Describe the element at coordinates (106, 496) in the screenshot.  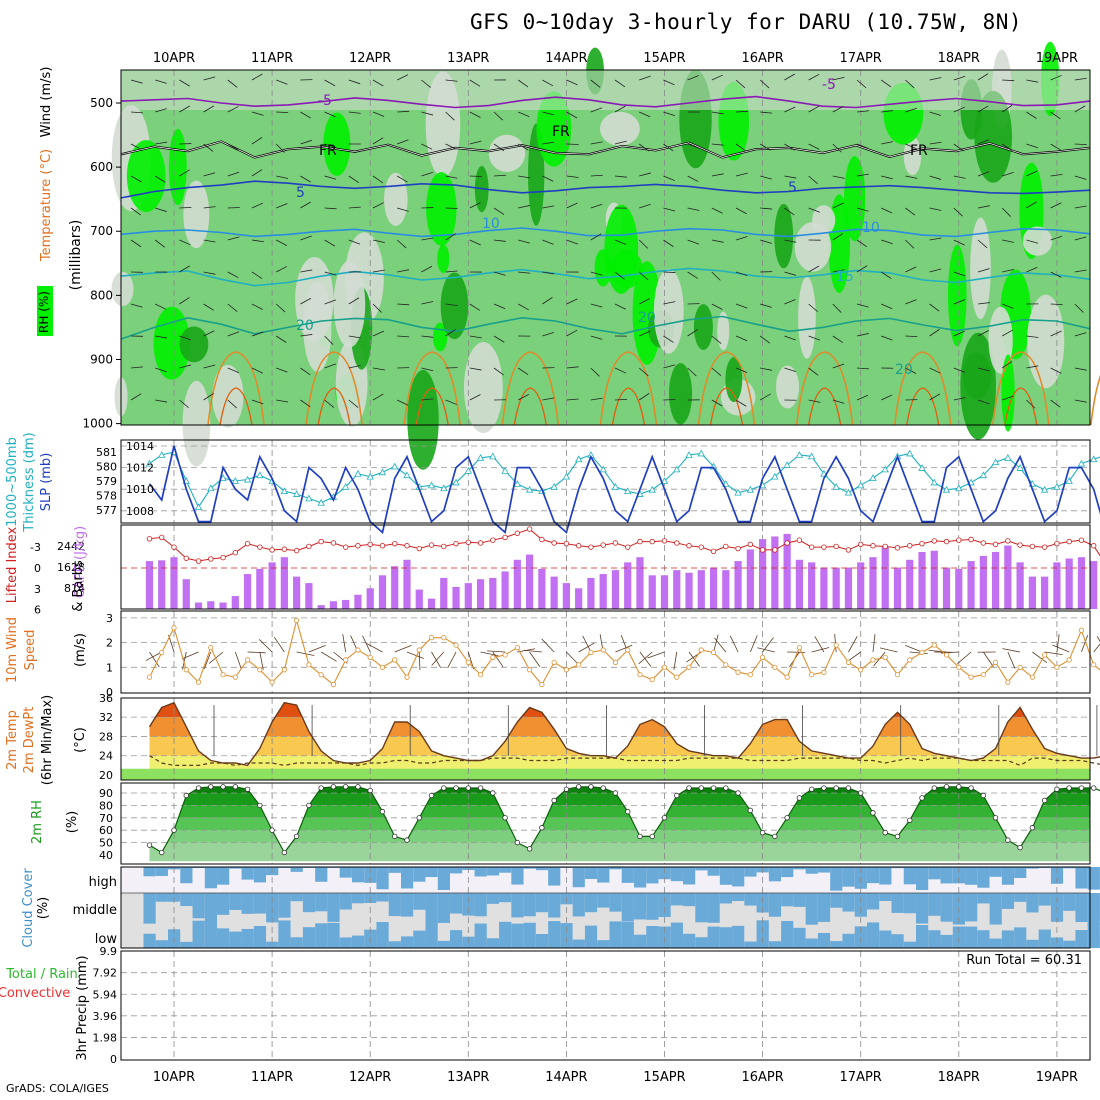
I see `thickness-tick-label: 578` at that location.